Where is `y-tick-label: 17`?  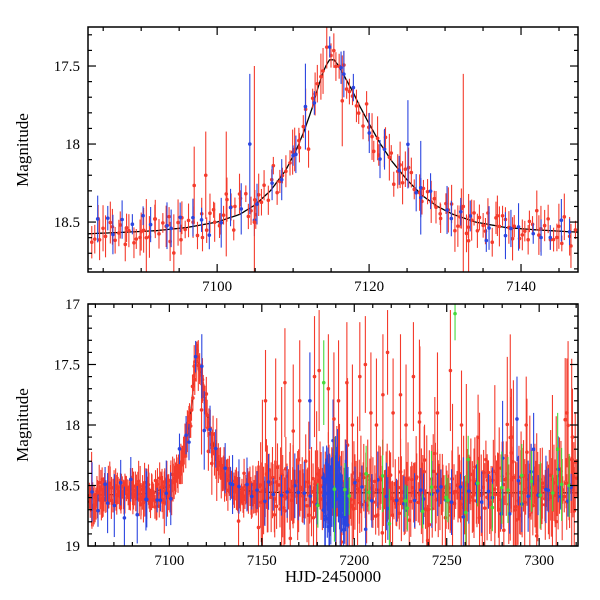 y-tick-label: 17 is located at coordinates (73, 305).